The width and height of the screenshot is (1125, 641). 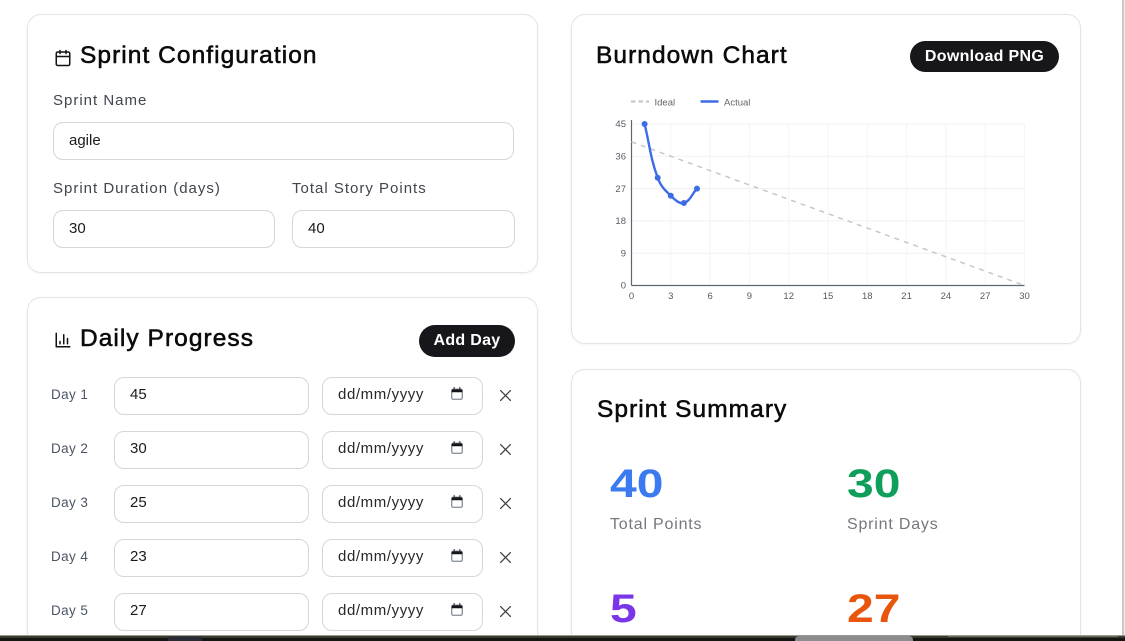 I want to click on svg-text: 30, so click(x=1024, y=296).